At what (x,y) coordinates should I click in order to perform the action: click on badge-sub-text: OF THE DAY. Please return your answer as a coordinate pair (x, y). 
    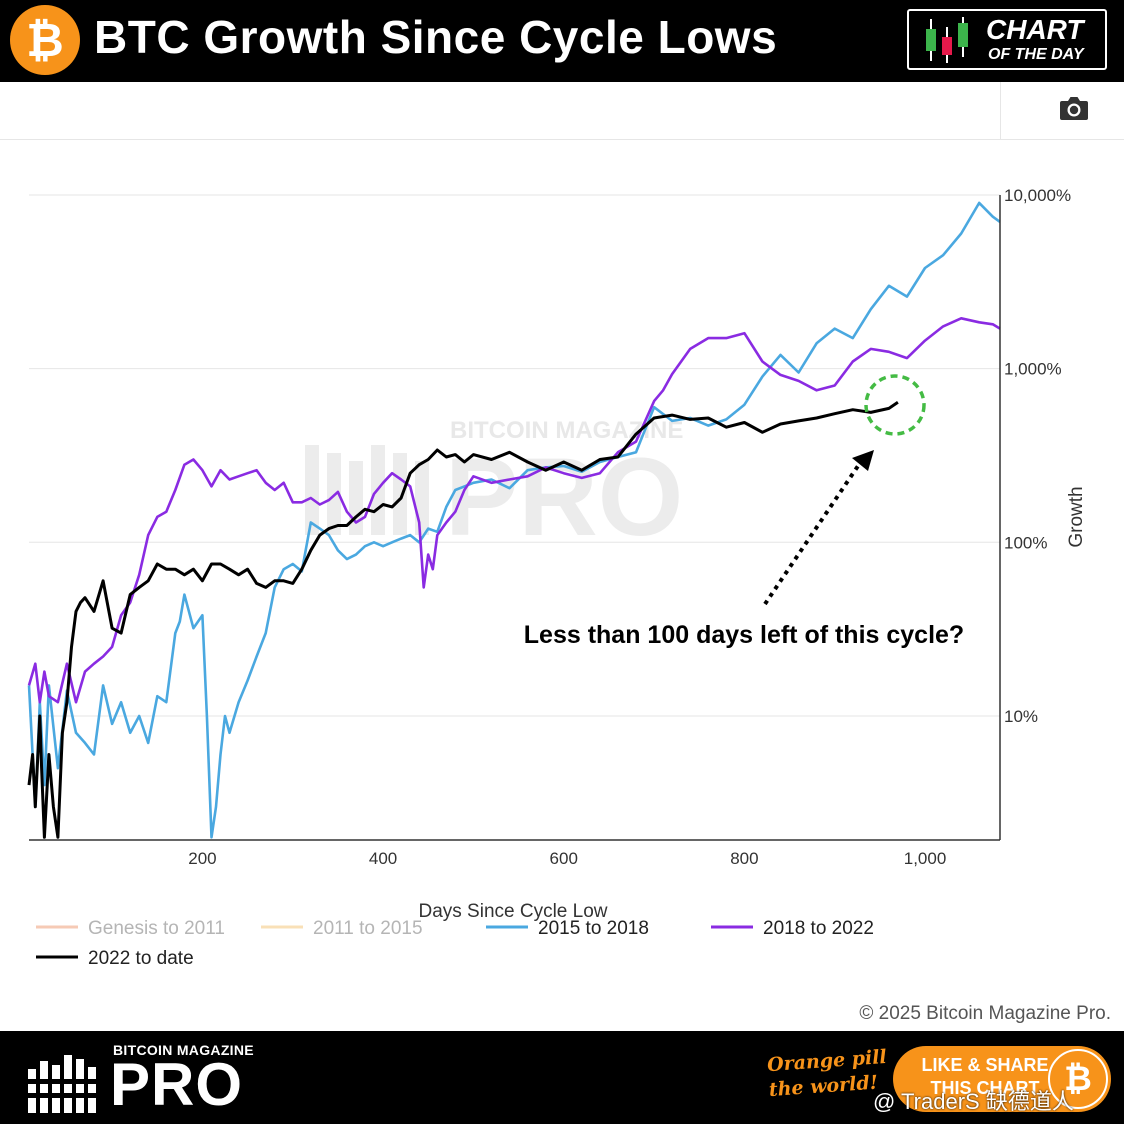
    Looking at the image, I should click on (1036, 54).